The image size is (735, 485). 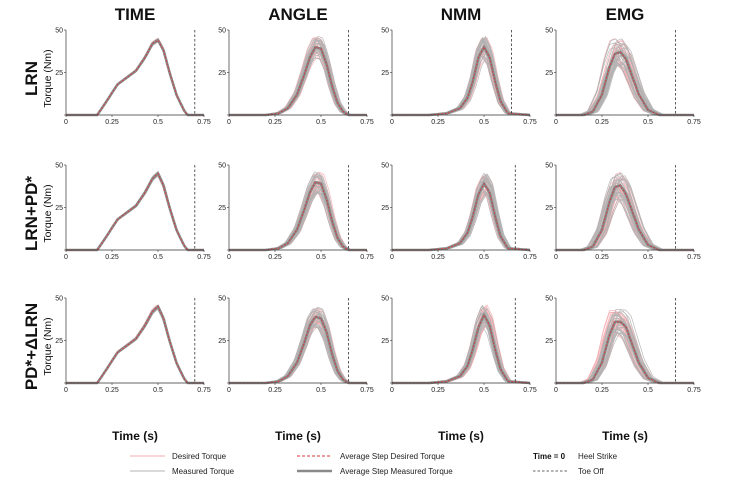 I want to click on column-title: ANGLE, so click(x=298, y=14).